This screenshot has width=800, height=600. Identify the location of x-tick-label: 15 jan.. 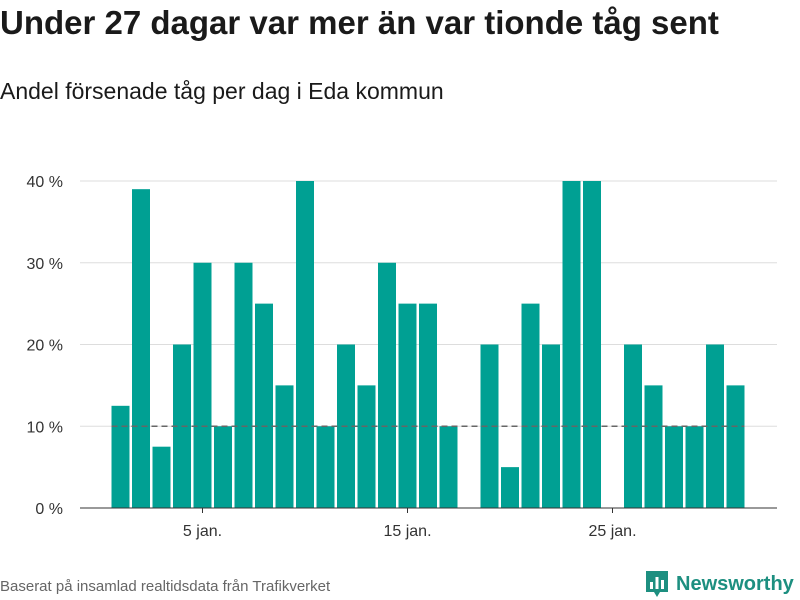
(407, 531).